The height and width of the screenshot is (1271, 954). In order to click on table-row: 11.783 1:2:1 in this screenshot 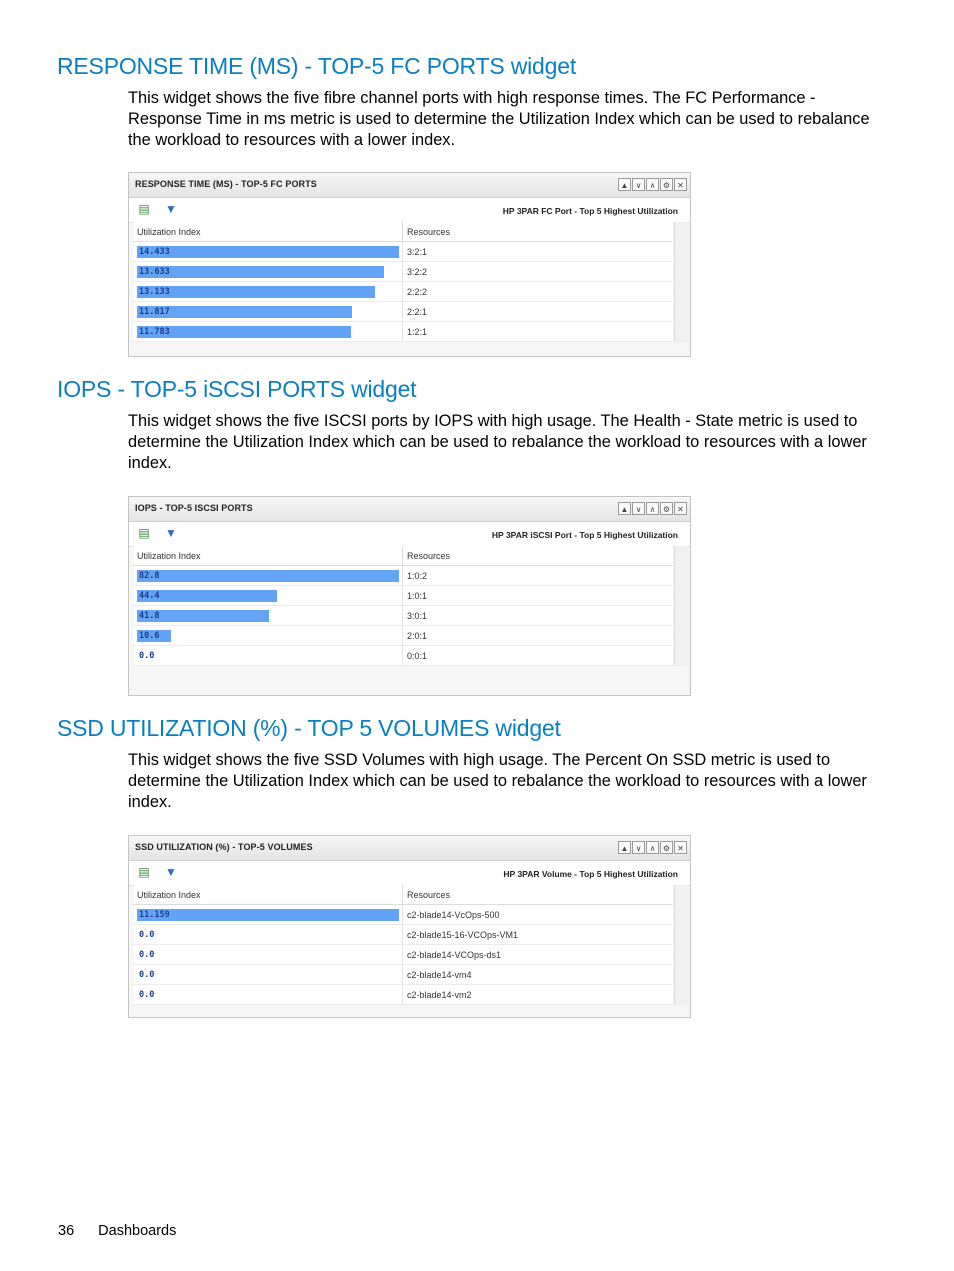, I will do `click(403, 332)`.